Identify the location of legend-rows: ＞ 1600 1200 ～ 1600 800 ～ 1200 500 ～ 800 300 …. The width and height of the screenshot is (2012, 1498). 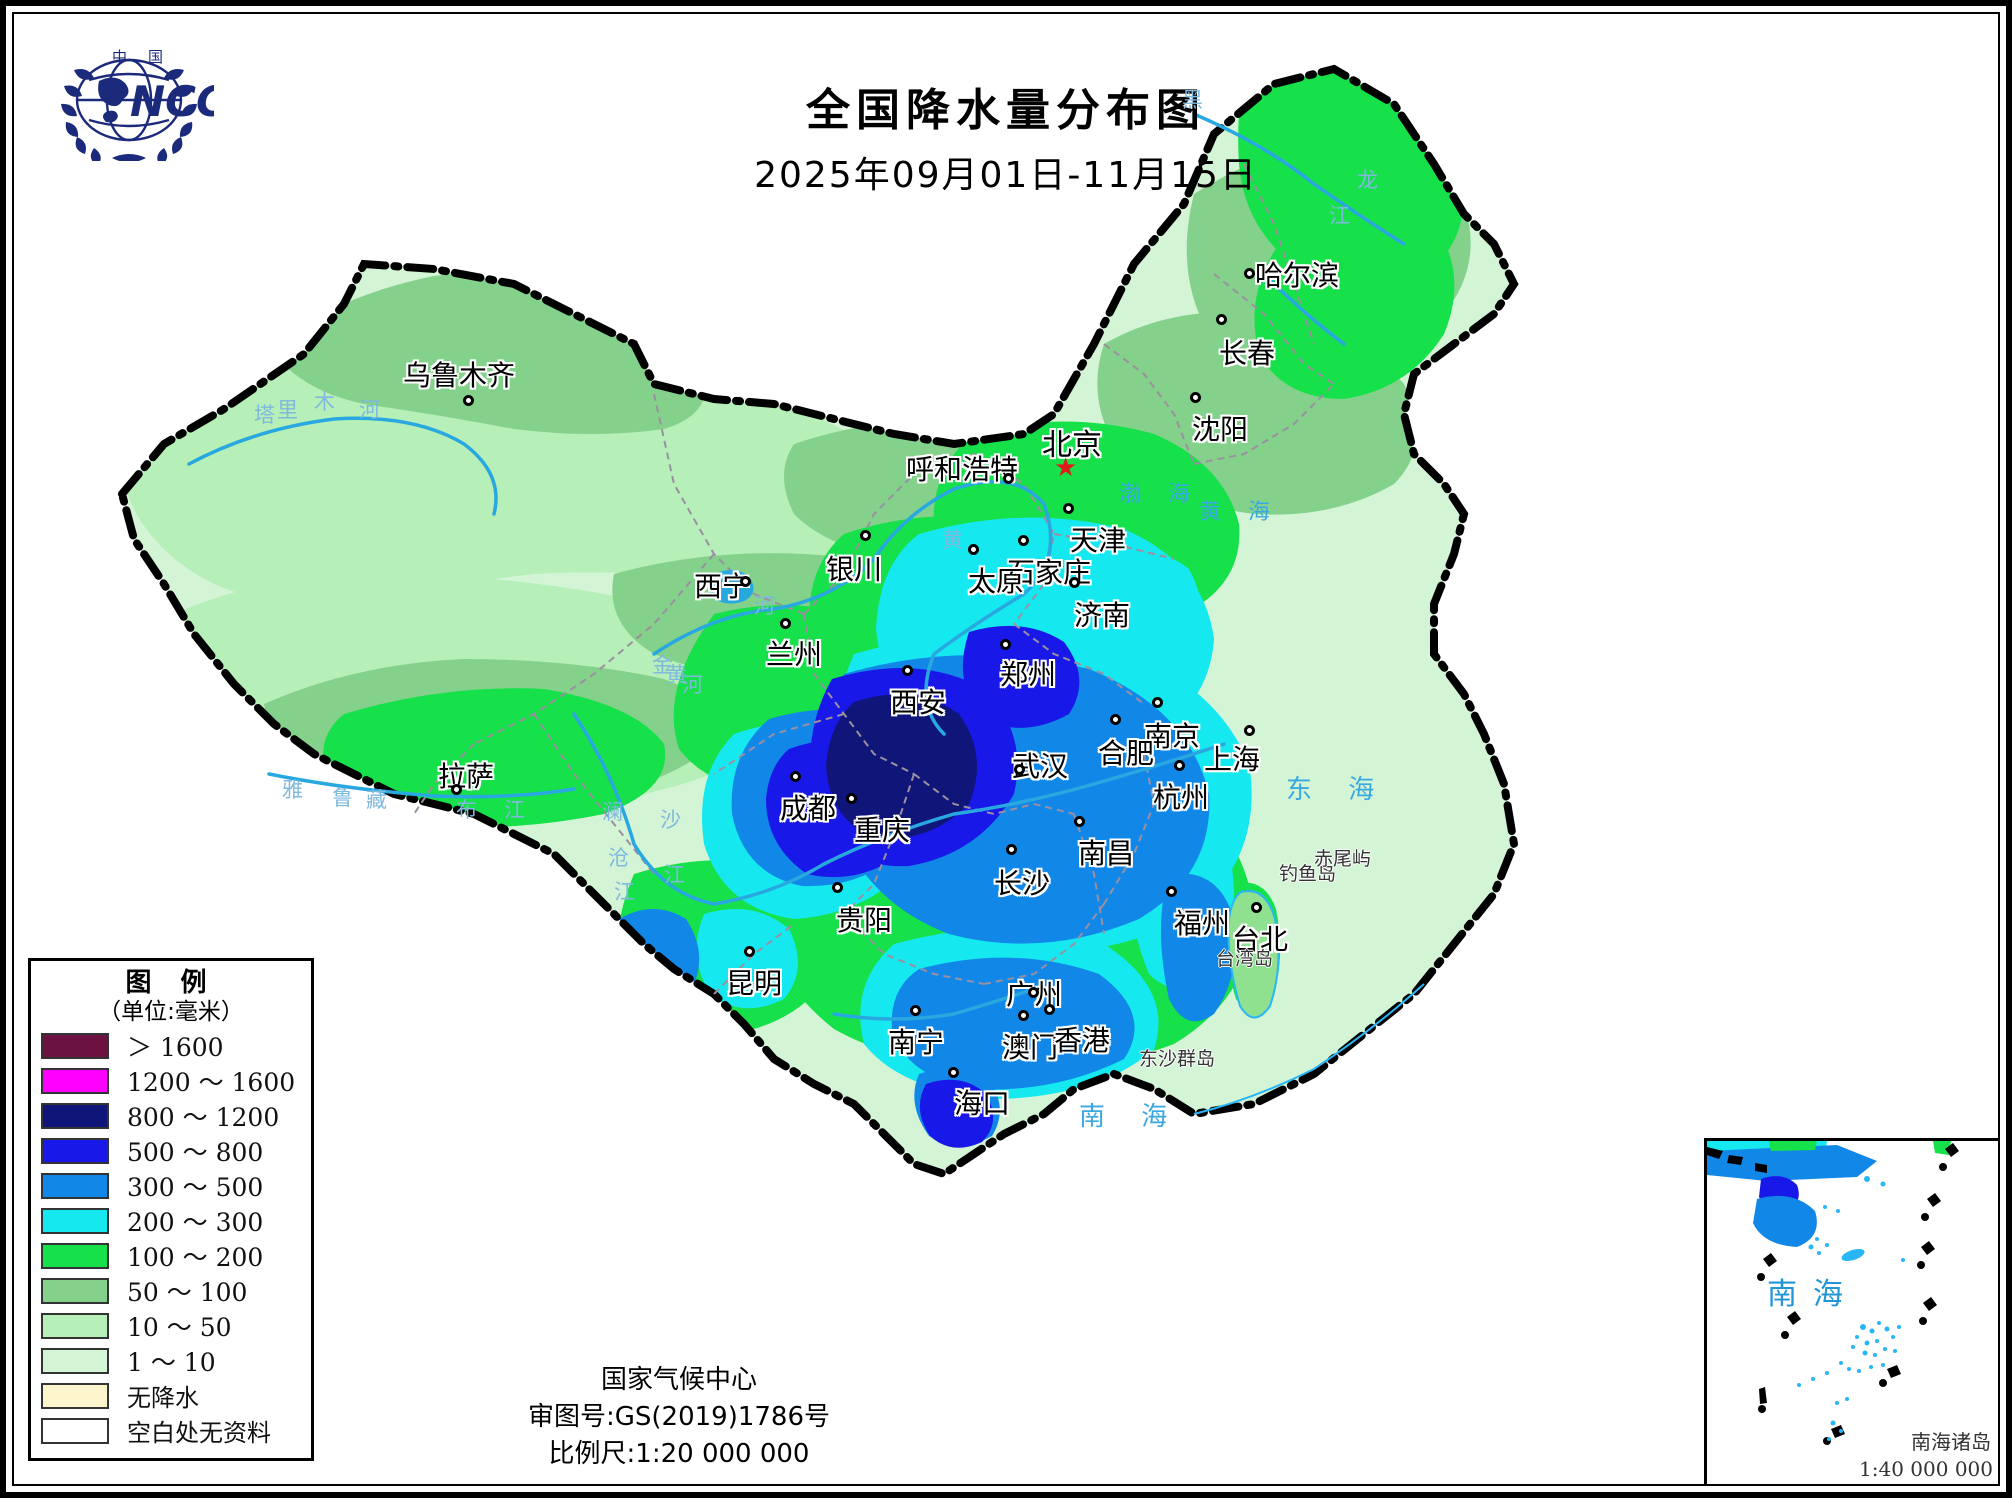
(171, 1238).